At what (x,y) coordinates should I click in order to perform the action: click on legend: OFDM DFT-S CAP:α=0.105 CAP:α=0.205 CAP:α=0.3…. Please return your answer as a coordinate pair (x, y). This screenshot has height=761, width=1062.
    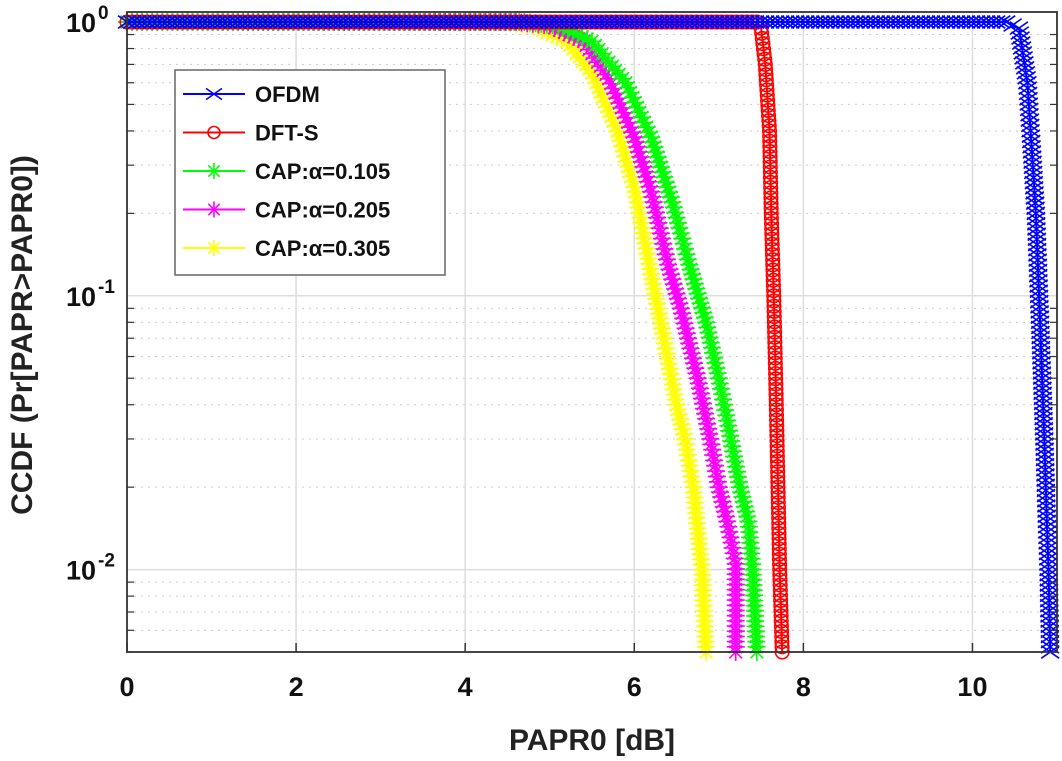
    Looking at the image, I should click on (310, 172).